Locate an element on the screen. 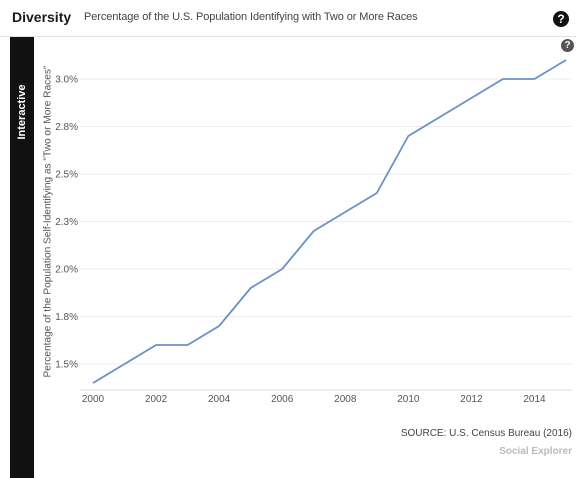 The height and width of the screenshot is (478, 576). source-note: SOURCE: U.S. Census Bureau (2016) is located at coordinates (486, 433).